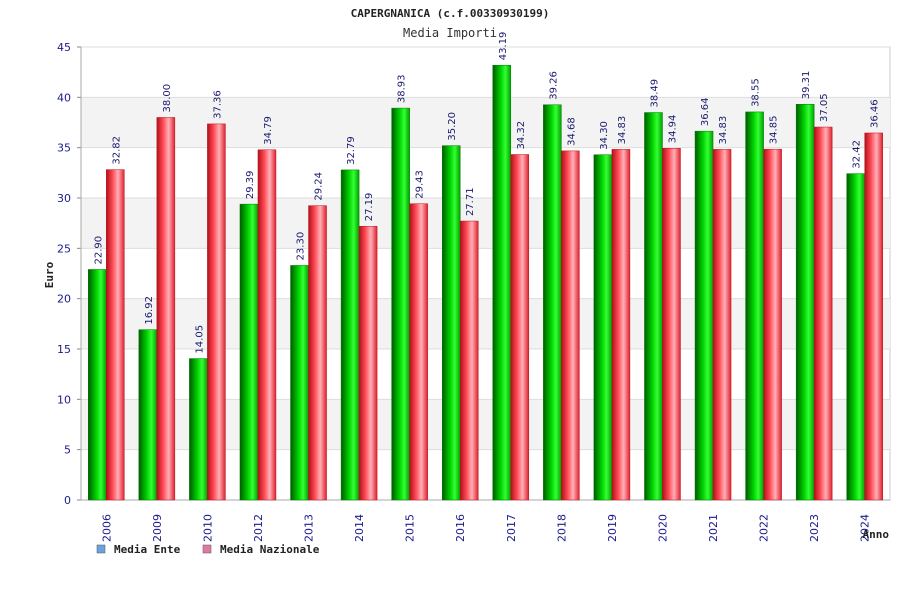 Image resolution: width=900 pixels, height=600 pixels. Describe the element at coordinates (521, 135) in the screenshot. I see `data-label: 34.32` at that location.